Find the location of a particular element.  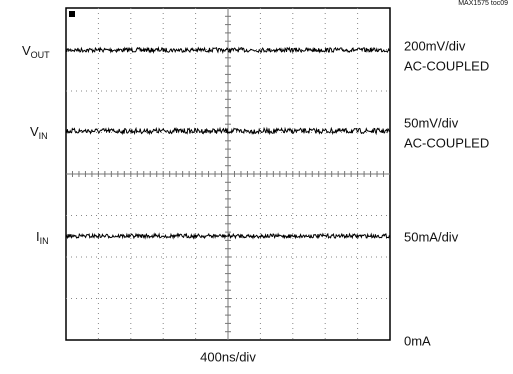

channel-label: IIN is located at coordinates (42, 237).